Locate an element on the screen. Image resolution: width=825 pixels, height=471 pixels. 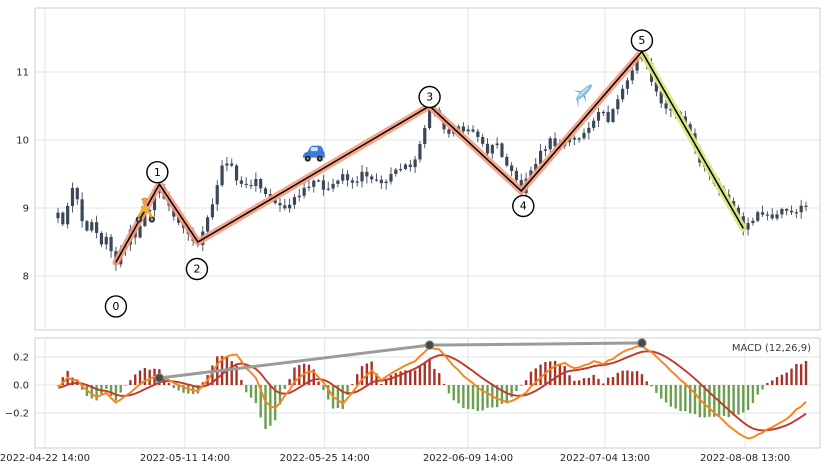
wave-label-text: 3 is located at coordinates (429, 97).